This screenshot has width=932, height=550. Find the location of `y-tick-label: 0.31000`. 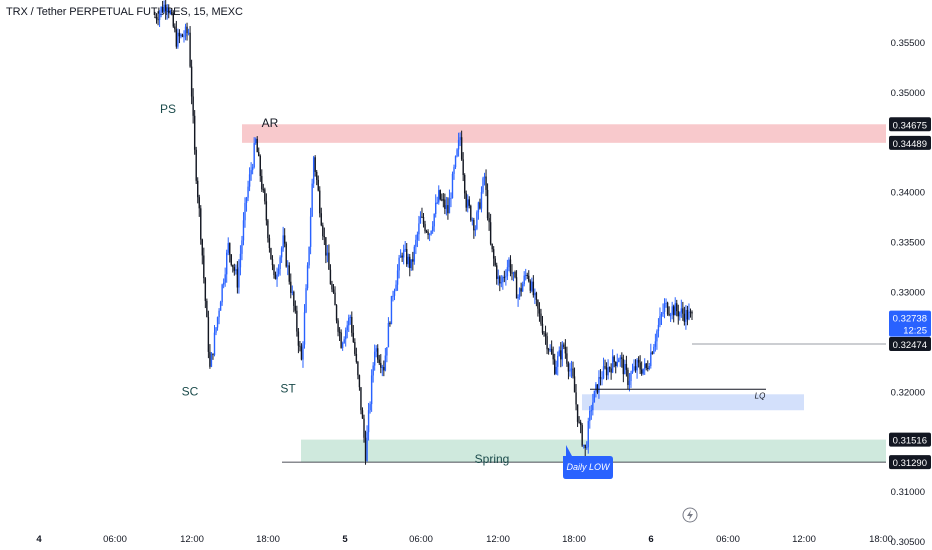

y-tick-label: 0.31000 is located at coordinates (908, 492).